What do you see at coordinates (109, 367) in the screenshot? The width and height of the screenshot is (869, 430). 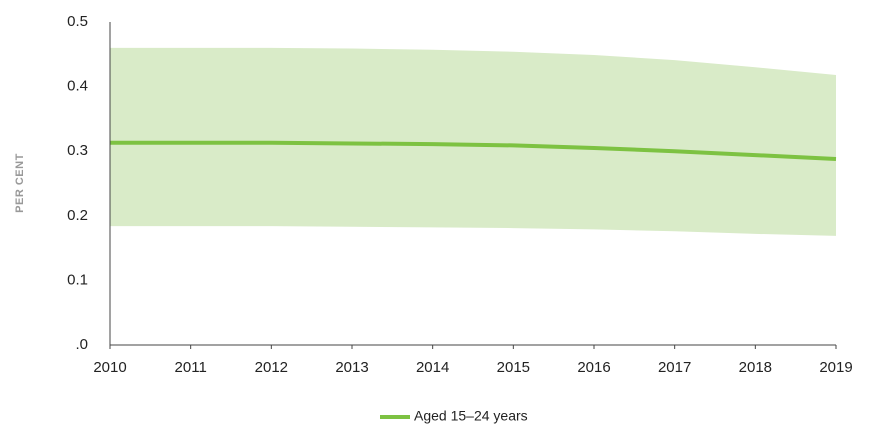 I see `x-tick-label: 2010` at bounding box center [109, 367].